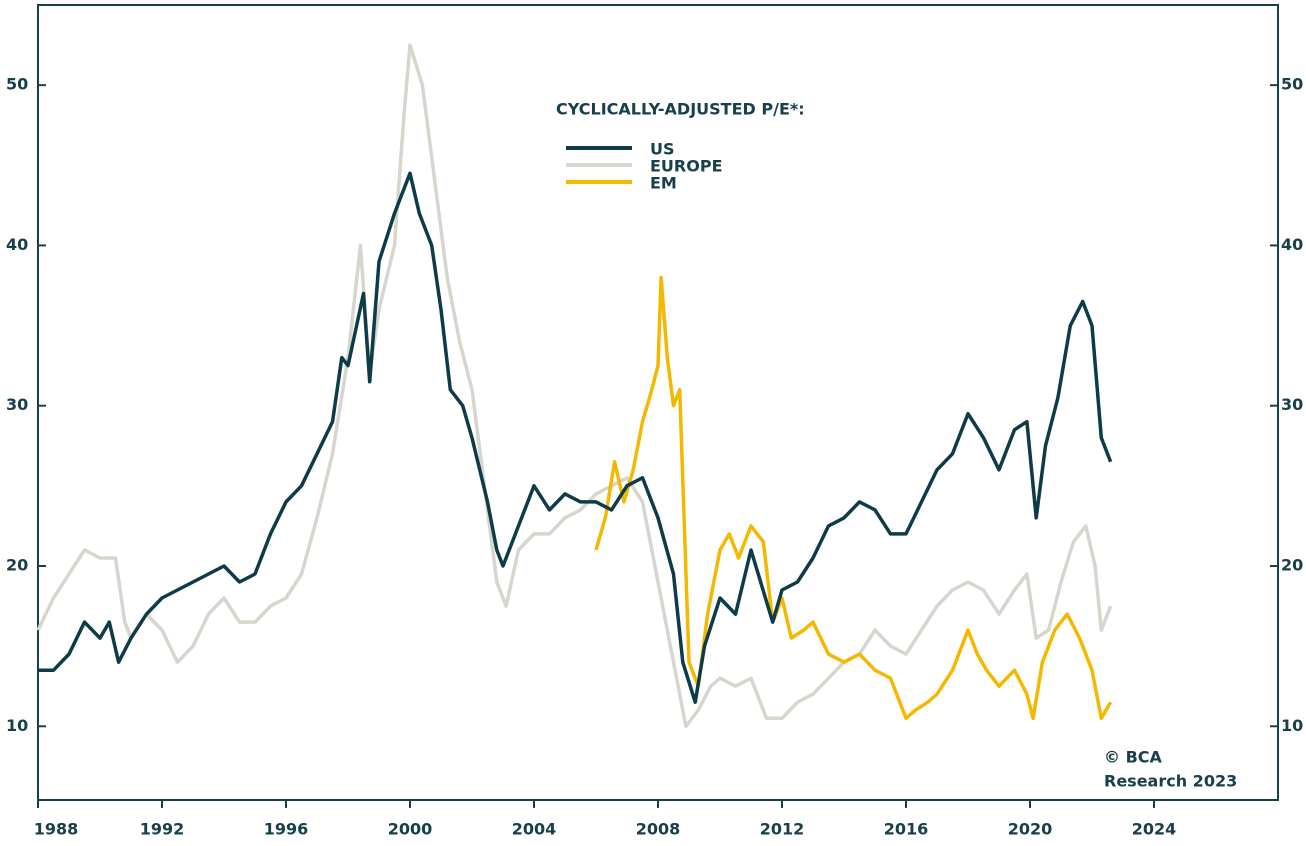  I want to click on legend-label: US, so click(662, 149).